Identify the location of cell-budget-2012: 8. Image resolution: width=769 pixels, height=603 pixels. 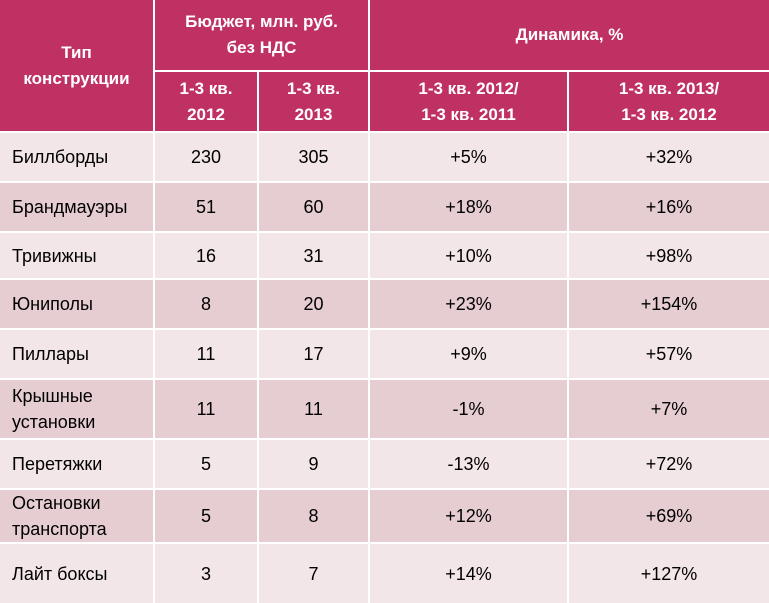
(206, 304).